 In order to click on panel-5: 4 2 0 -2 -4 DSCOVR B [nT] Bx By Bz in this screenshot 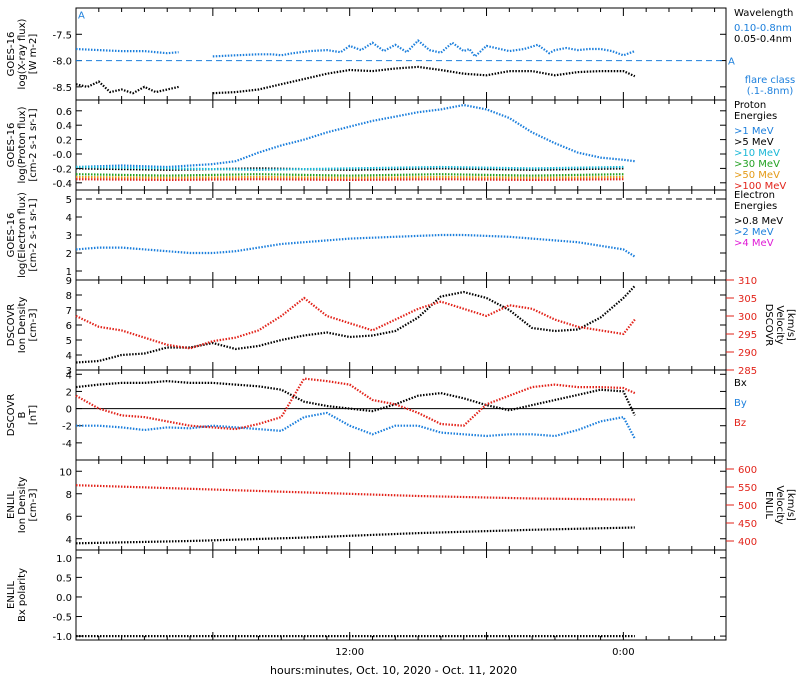, I will do `click(376, 415)`.